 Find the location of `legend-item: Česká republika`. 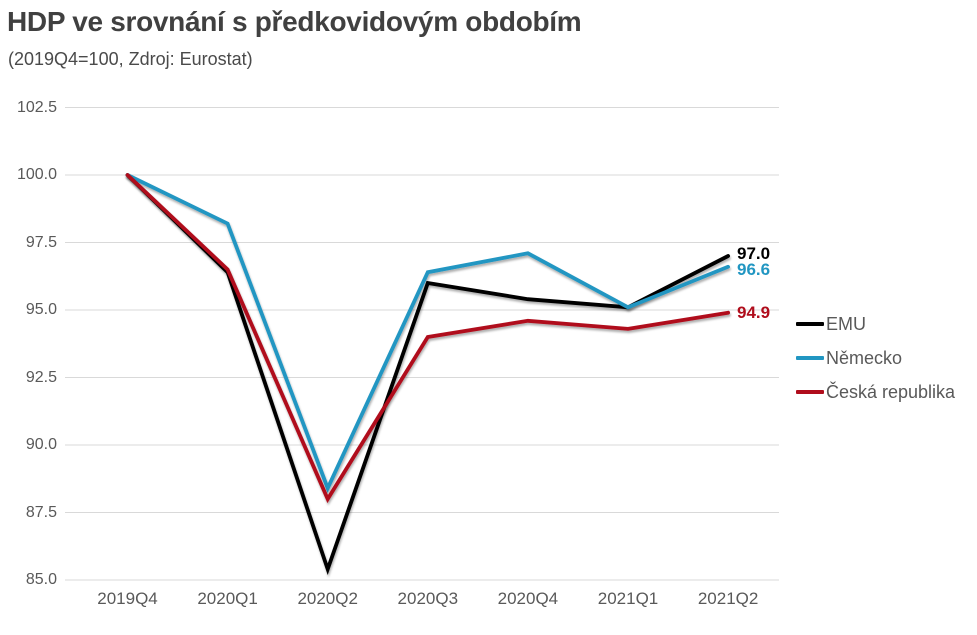

legend-item: Česká republika is located at coordinates (875, 392).